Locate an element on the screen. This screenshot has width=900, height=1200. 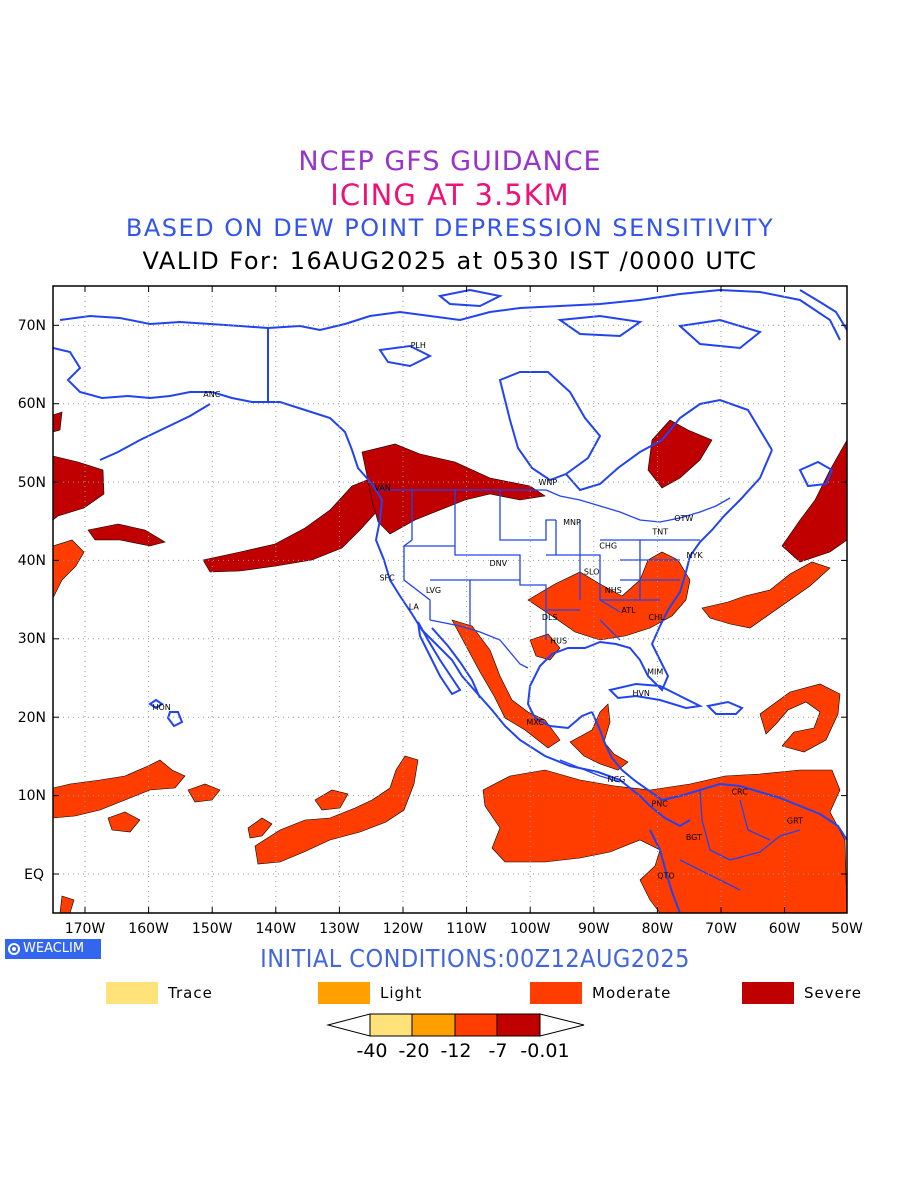
lon-label: 120W is located at coordinates (403, 929).